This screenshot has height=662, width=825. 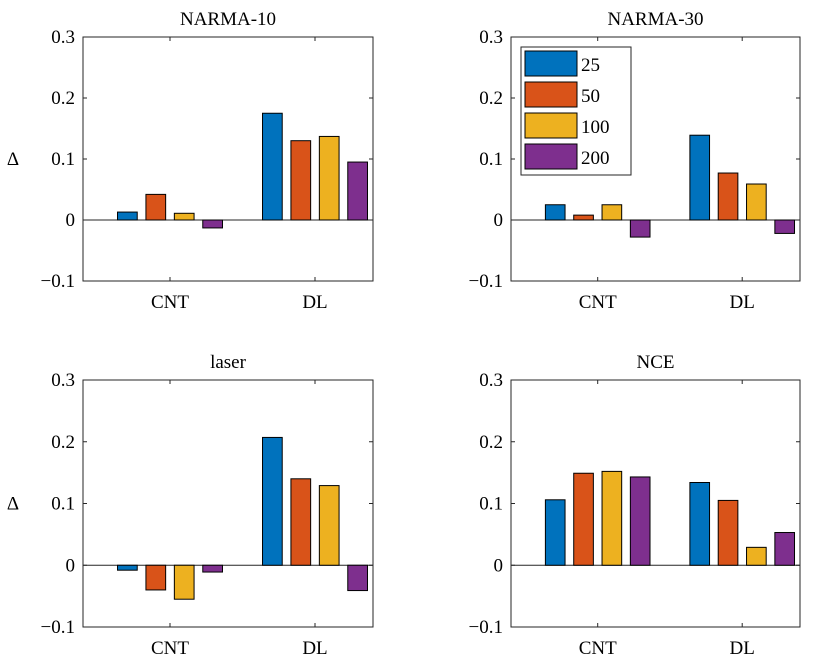 I want to click on legend-label-100: 100, so click(x=595, y=127).